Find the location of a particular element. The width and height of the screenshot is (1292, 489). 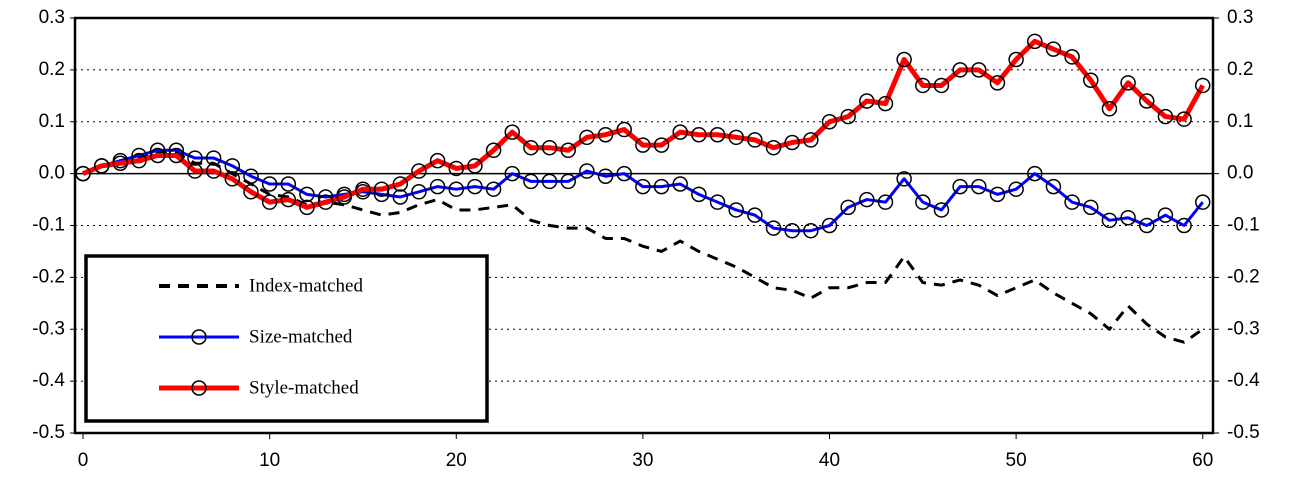

y2-tick-label: 0.3 is located at coordinates (1240, 17).